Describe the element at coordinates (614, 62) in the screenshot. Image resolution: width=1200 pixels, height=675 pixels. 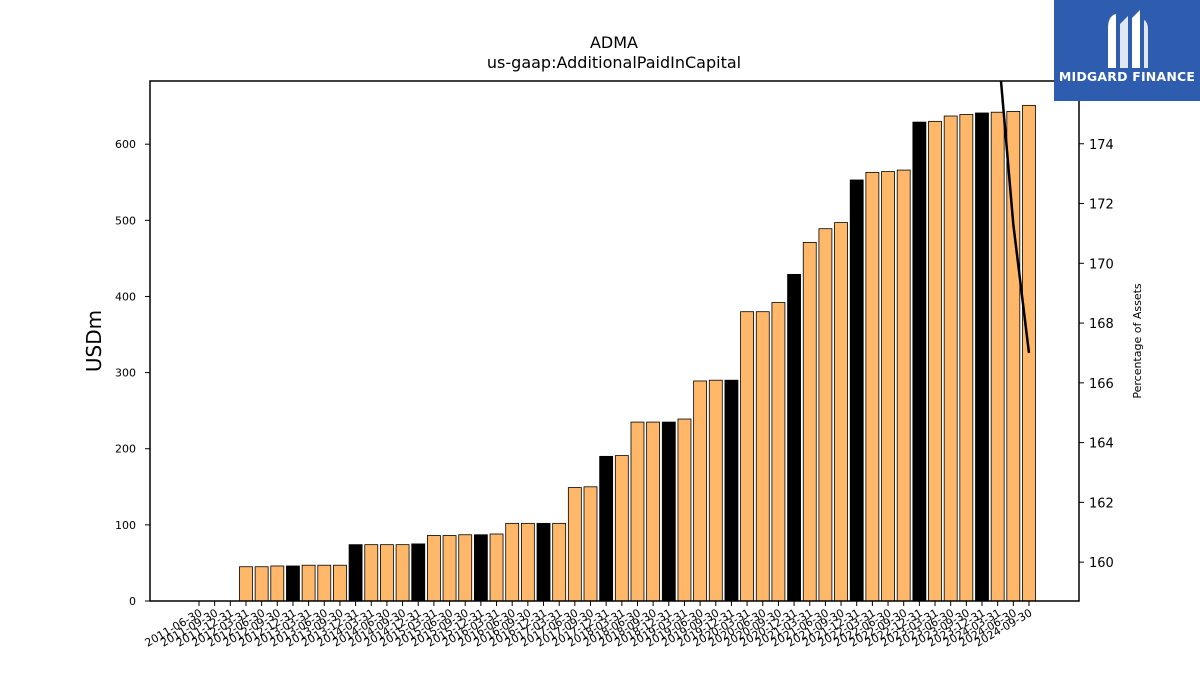
I see `chart-subtitle: us-gaap:AdditionalPaidInCapital` at that location.